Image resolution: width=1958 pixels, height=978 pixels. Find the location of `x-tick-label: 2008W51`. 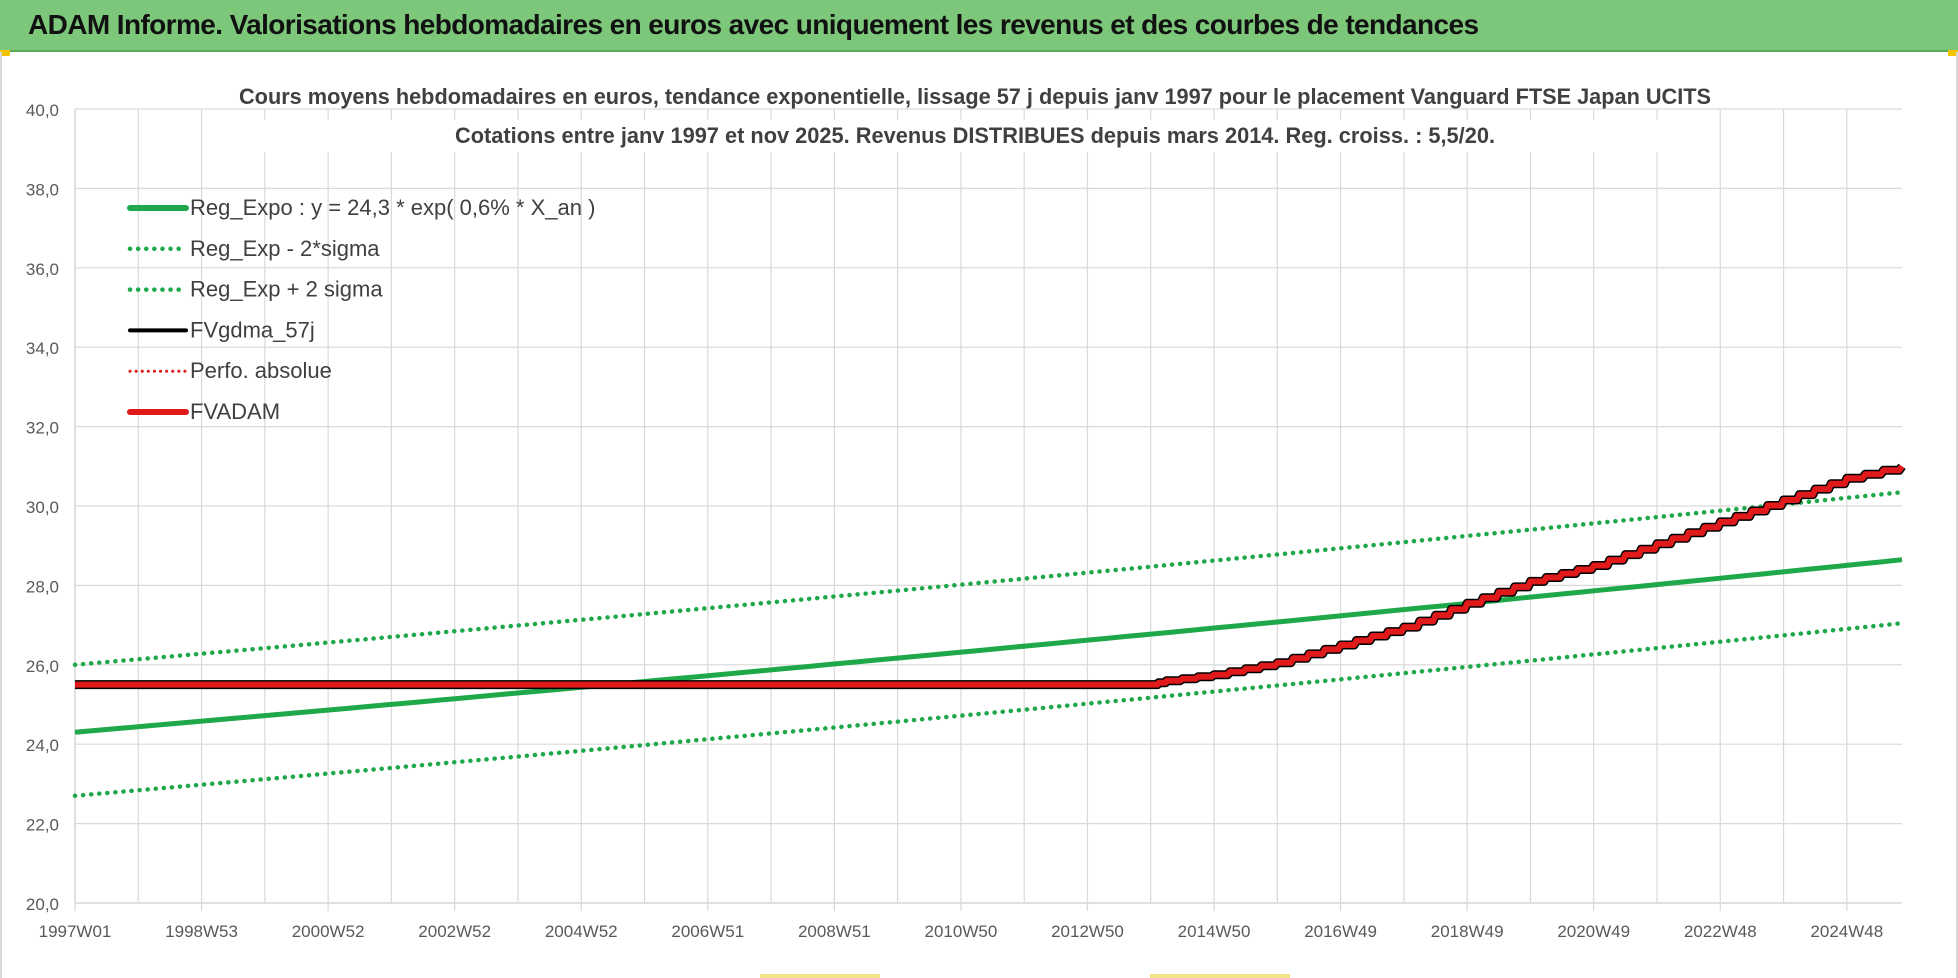

x-tick-label: 2008W51 is located at coordinates (834, 931).